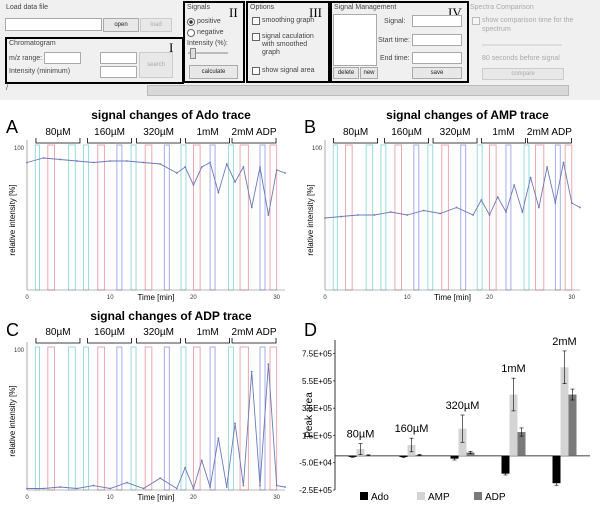  I want to click on comparison-slider, so click(522, 45).